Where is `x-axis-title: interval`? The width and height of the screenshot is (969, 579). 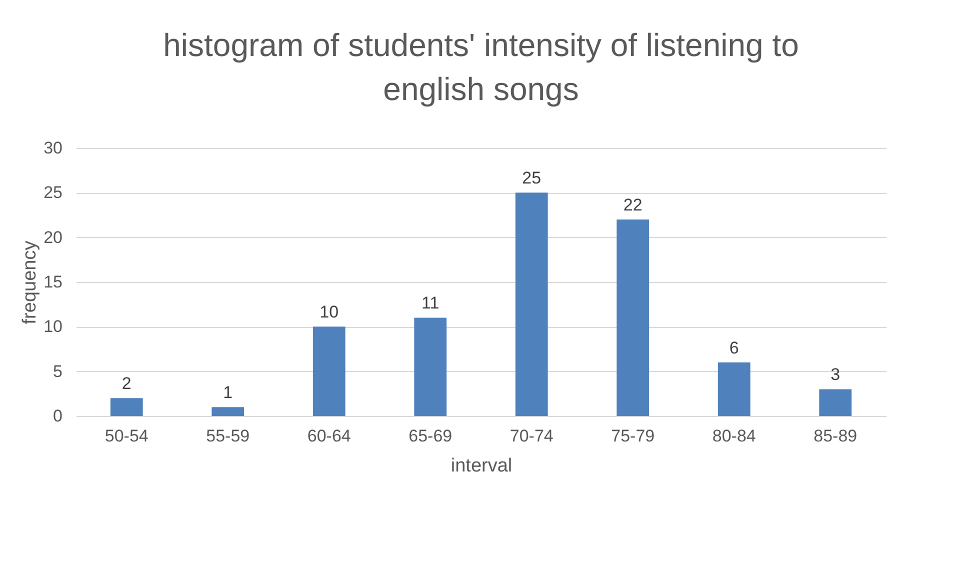
x-axis-title: interval is located at coordinates (481, 466).